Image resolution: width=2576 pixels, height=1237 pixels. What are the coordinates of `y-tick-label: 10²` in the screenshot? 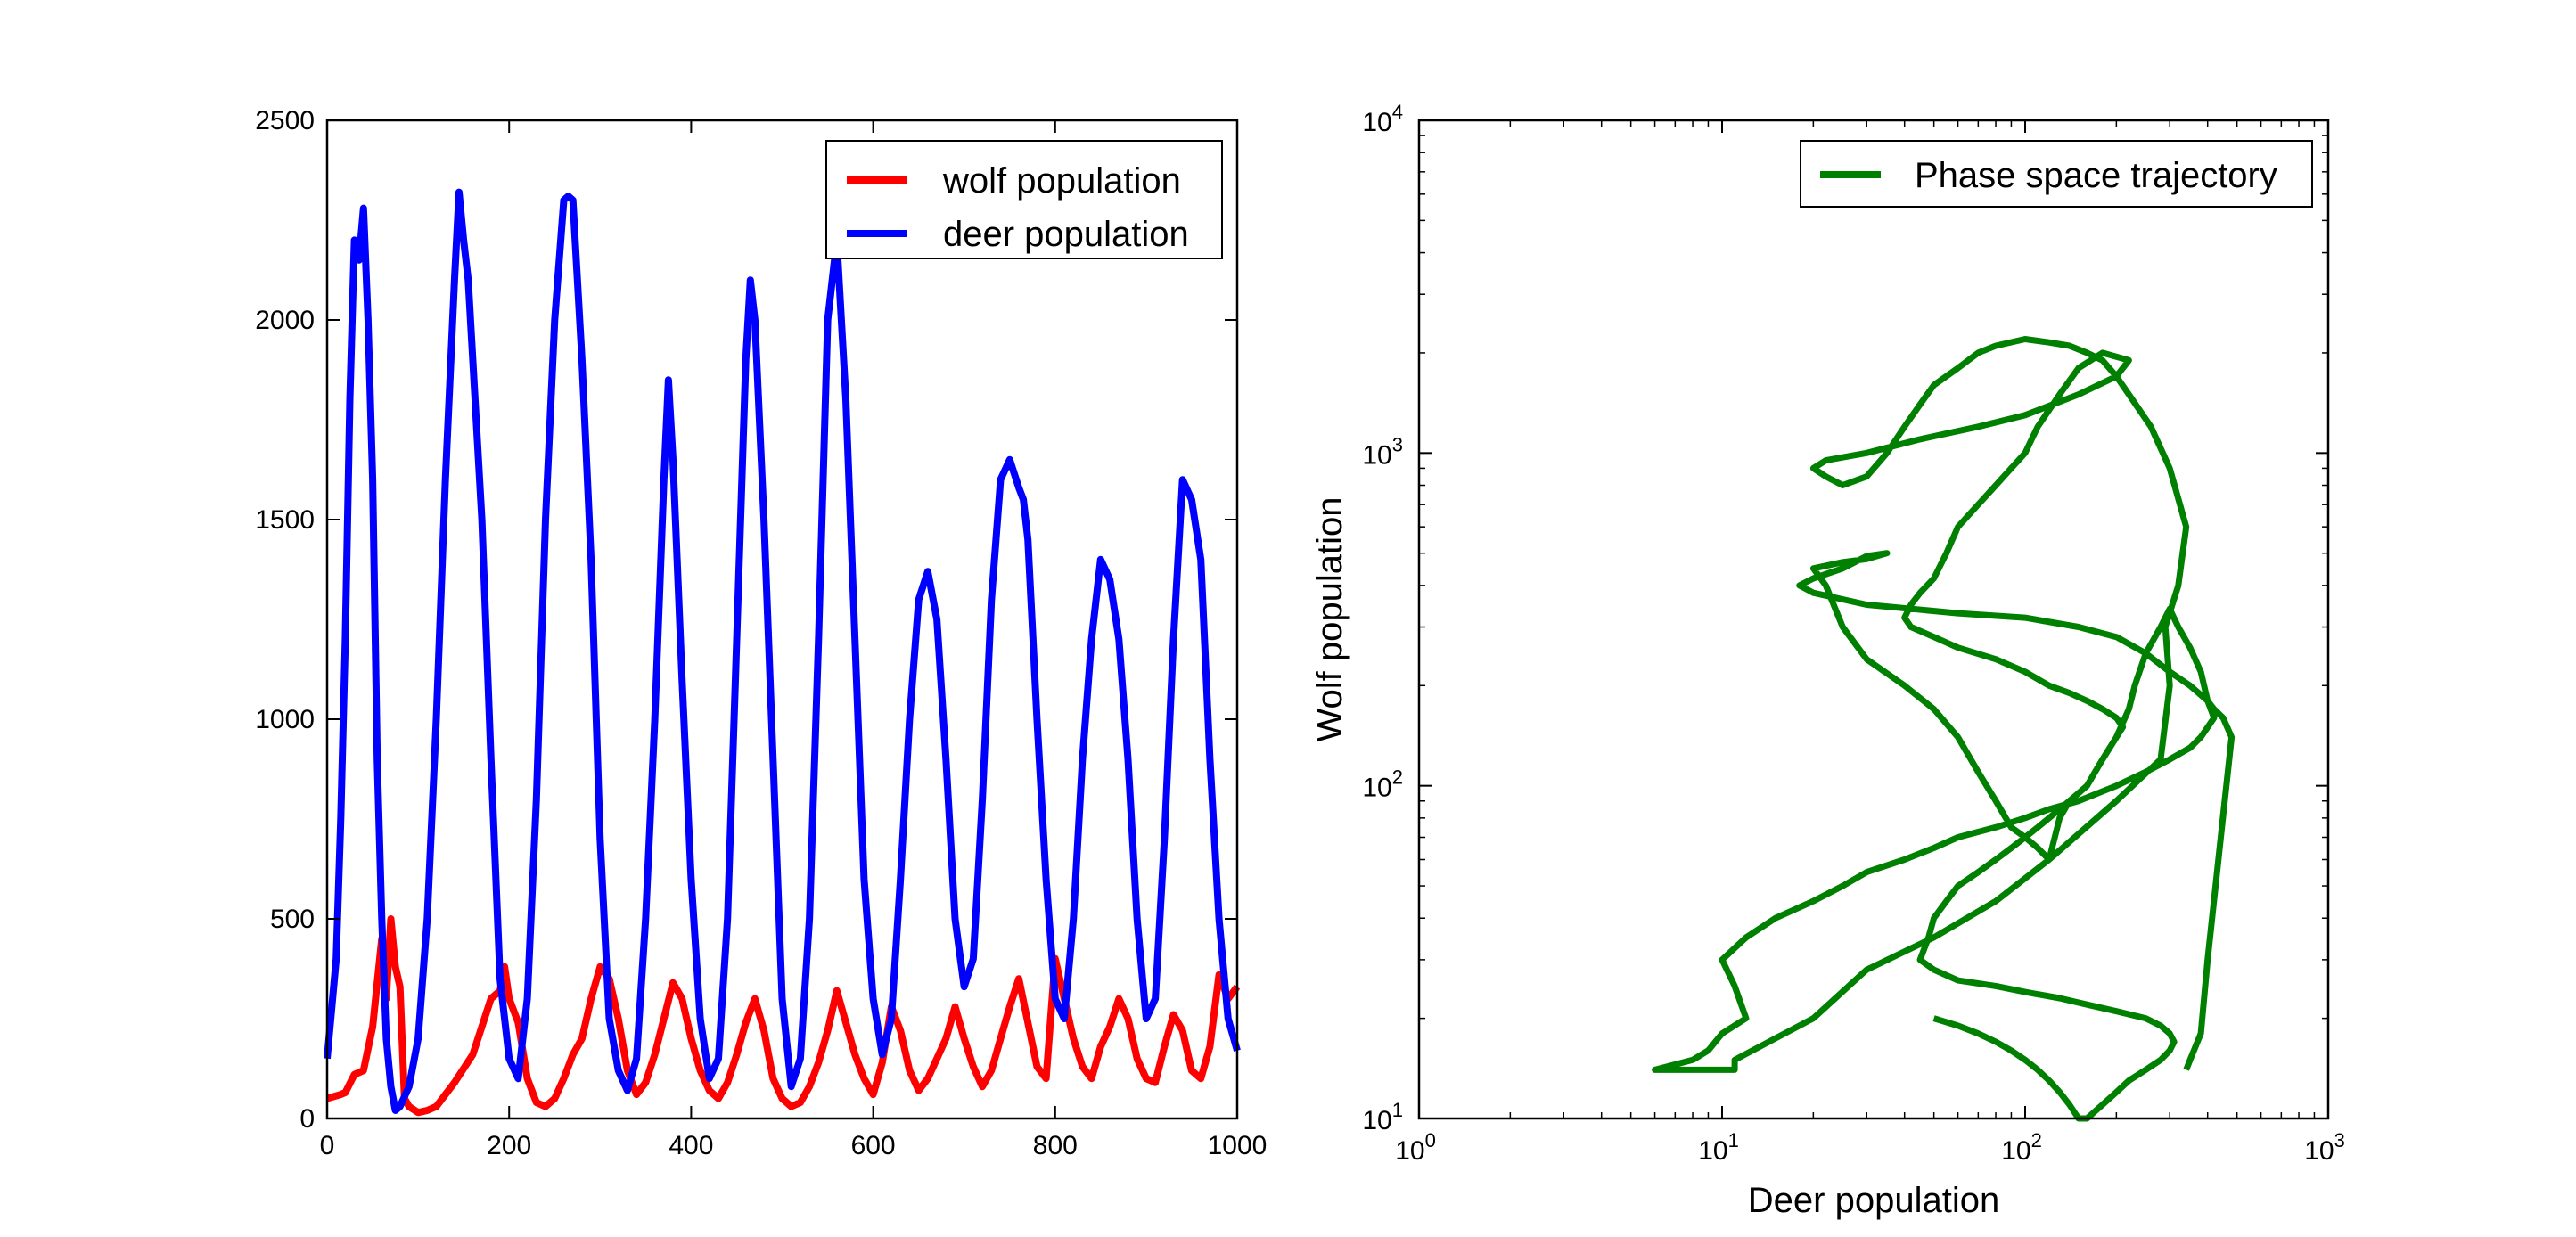 It's located at (1382, 785).